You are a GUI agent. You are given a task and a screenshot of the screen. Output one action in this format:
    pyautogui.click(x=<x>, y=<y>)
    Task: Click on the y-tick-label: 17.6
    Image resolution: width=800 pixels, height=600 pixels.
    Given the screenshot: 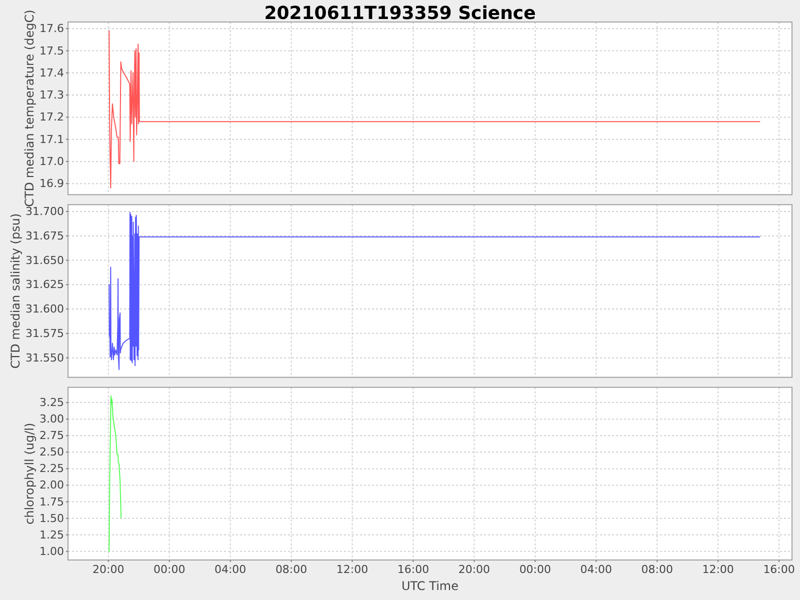 What is the action you would take?
    pyautogui.click(x=52, y=29)
    